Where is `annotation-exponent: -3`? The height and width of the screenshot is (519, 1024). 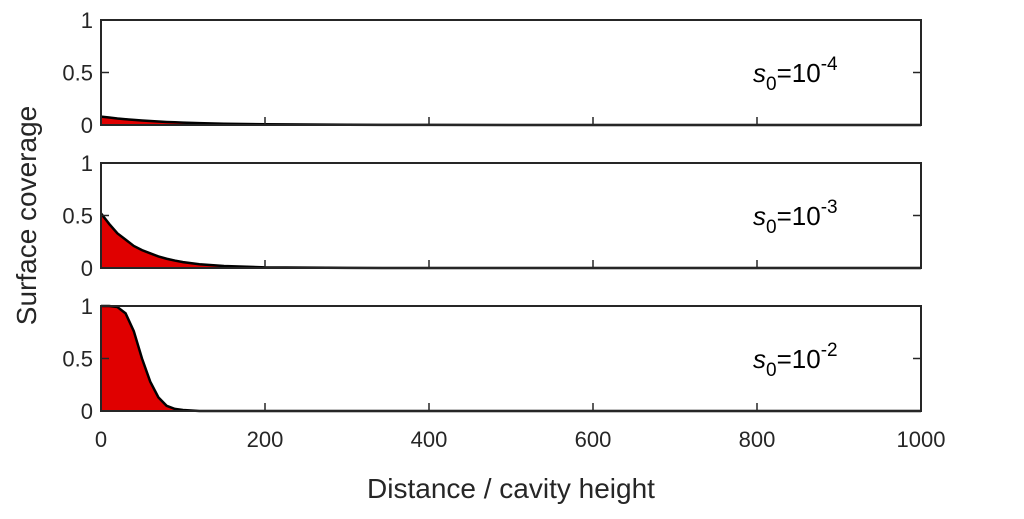 annotation-exponent: -3 is located at coordinates (829, 207).